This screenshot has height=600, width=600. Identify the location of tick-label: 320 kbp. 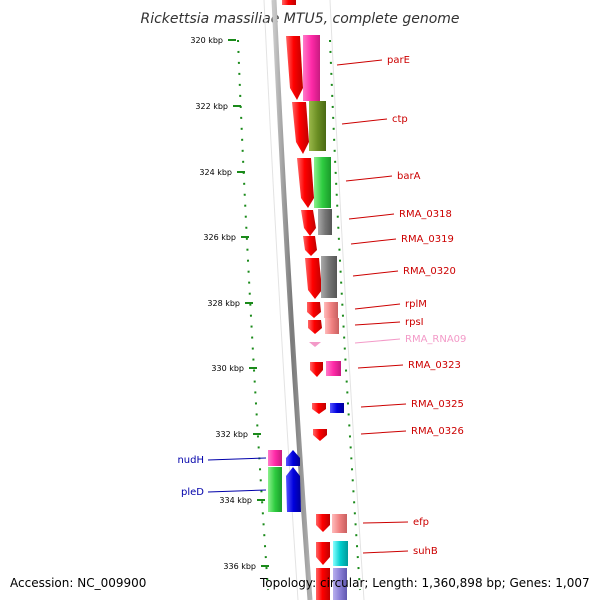
(206, 40).